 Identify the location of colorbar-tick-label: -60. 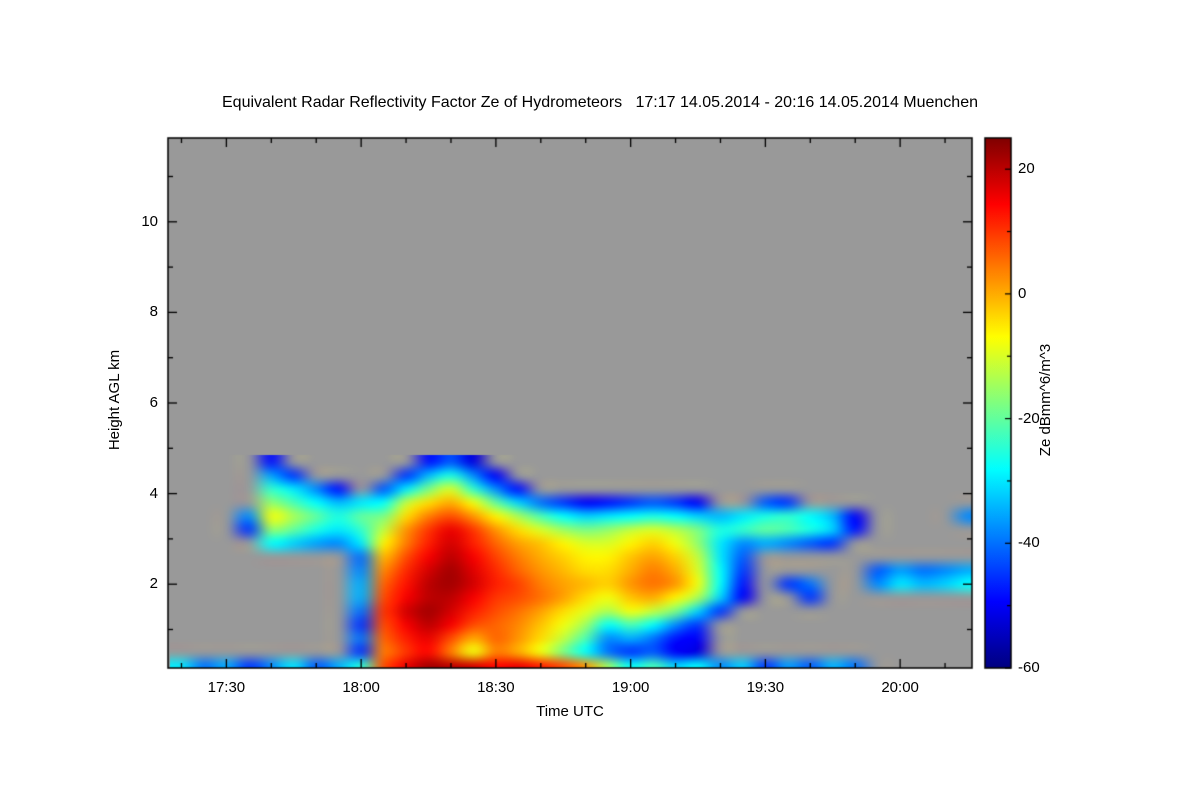
(1029, 667).